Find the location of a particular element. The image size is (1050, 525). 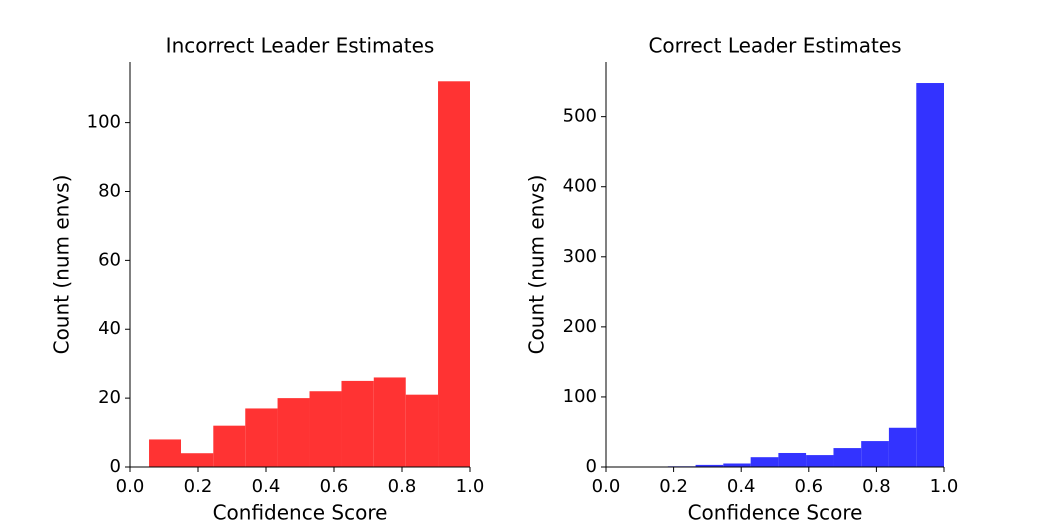

chart-title: Correct Leader Estimates is located at coordinates (774, 46).